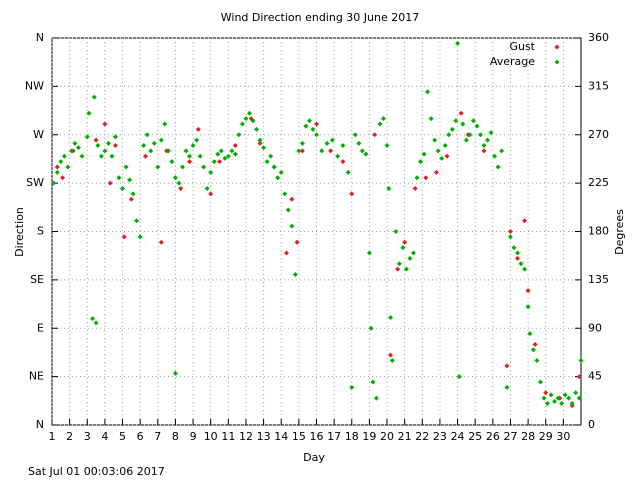 This screenshot has height=480, width=640. Describe the element at coordinates (40, 37) in the screenshot. I see `y-tick-label: N` at that location.